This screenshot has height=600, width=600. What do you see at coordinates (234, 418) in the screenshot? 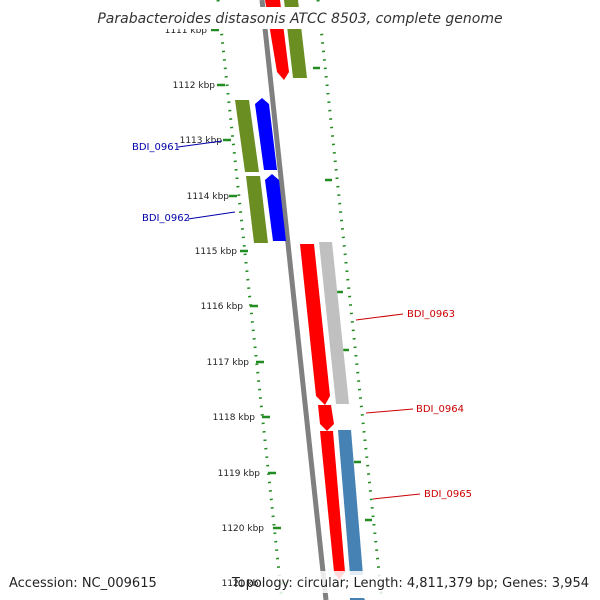
I see `tick-label: 1118 kbp` at bounding box center [234, 418].